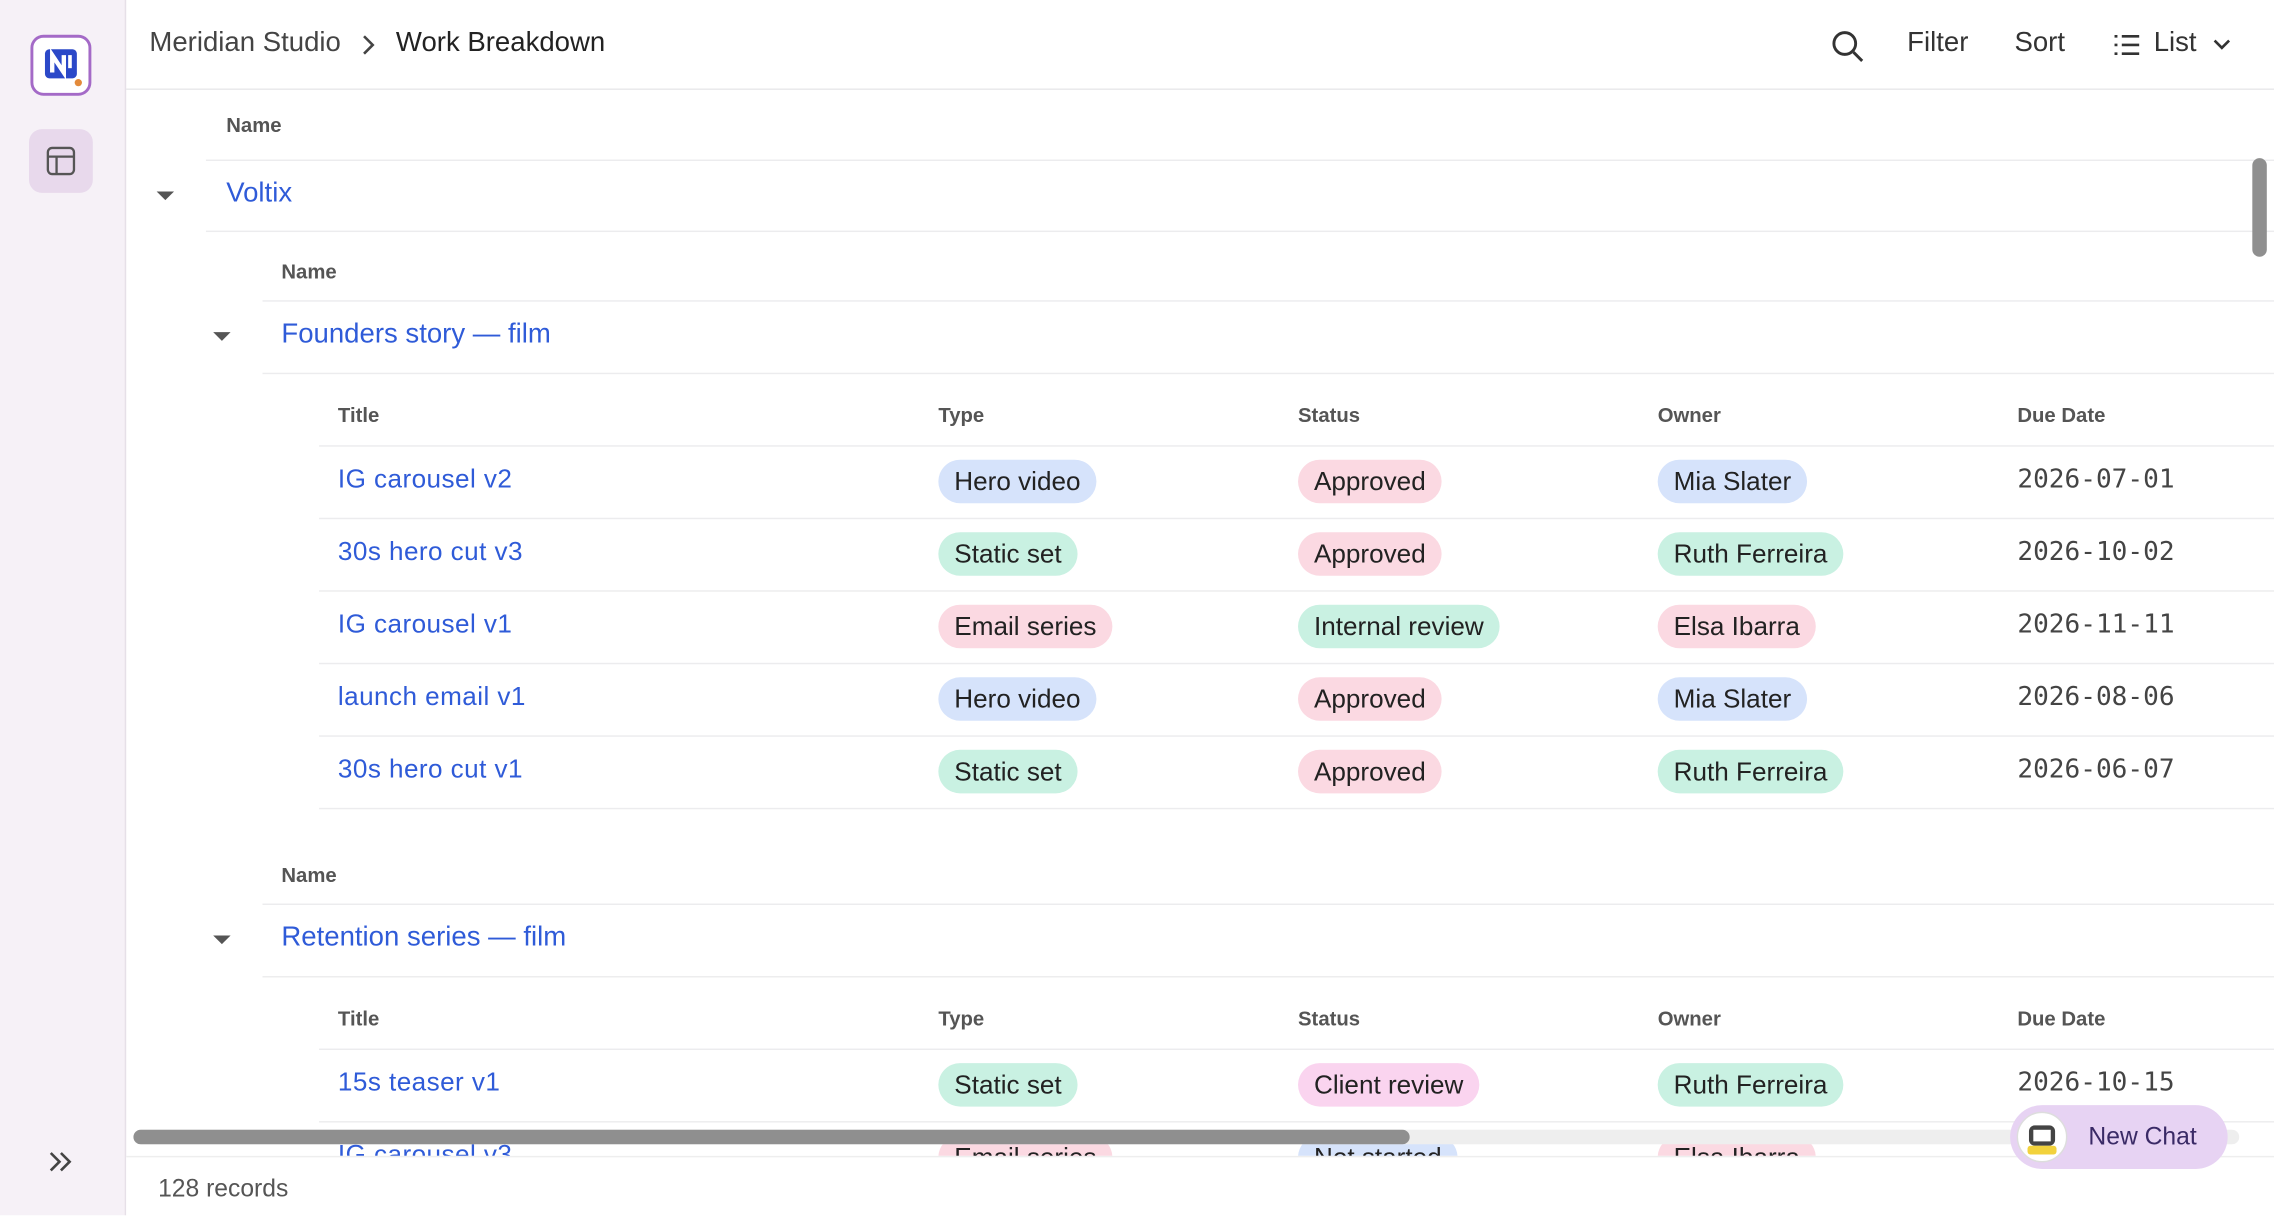 Image resolution: width=2274 pixels, height=1216 pixels. Describe the element at coordinates (424, 937) in the screenshot. I see `subgroup-name: Retention series — film` at that location.